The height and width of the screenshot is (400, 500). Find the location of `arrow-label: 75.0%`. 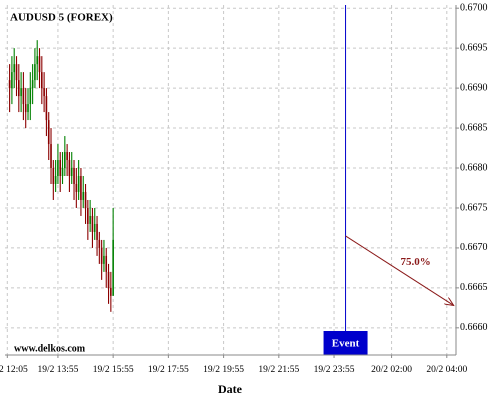

arrow-label: 75.0% is located at coordinates (416, 262).